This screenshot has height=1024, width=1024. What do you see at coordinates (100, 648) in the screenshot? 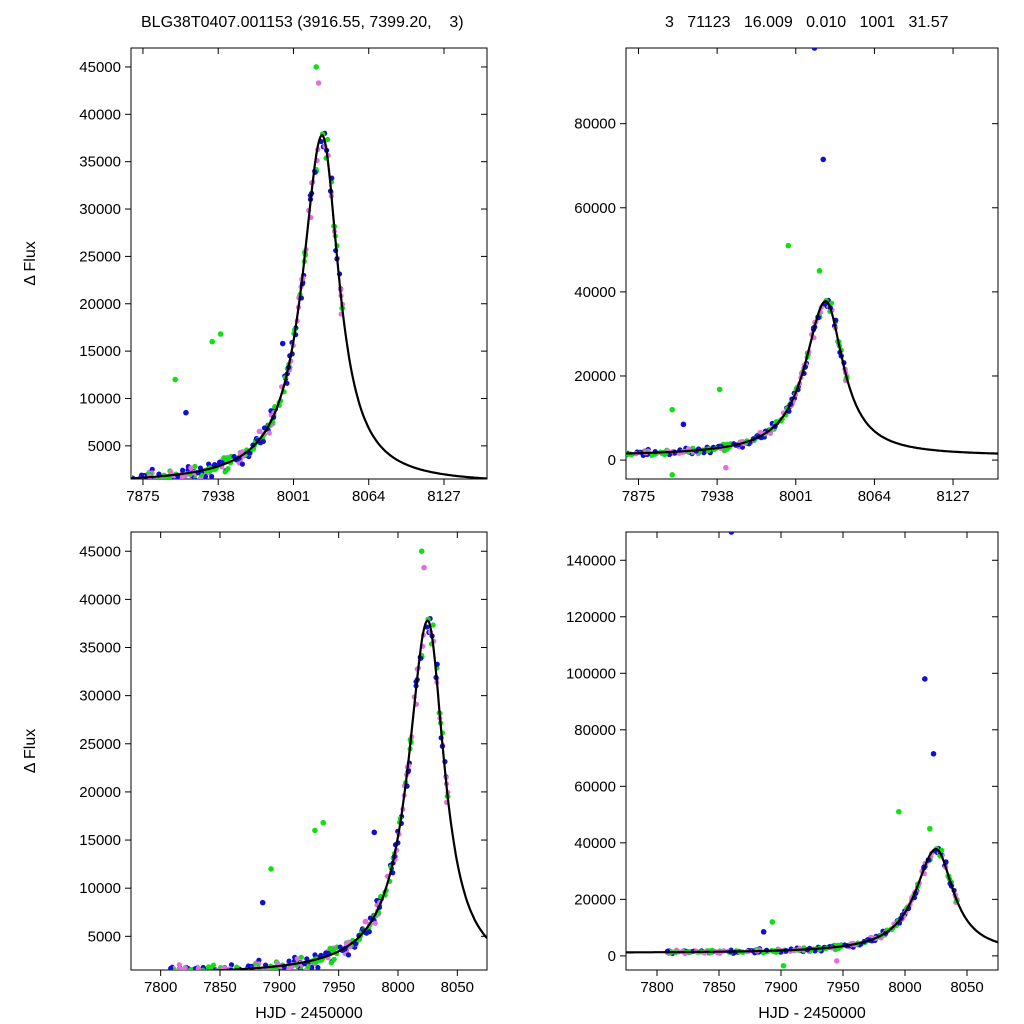
I see `y-tick-label: 35000` at bounding box center [100, 648].